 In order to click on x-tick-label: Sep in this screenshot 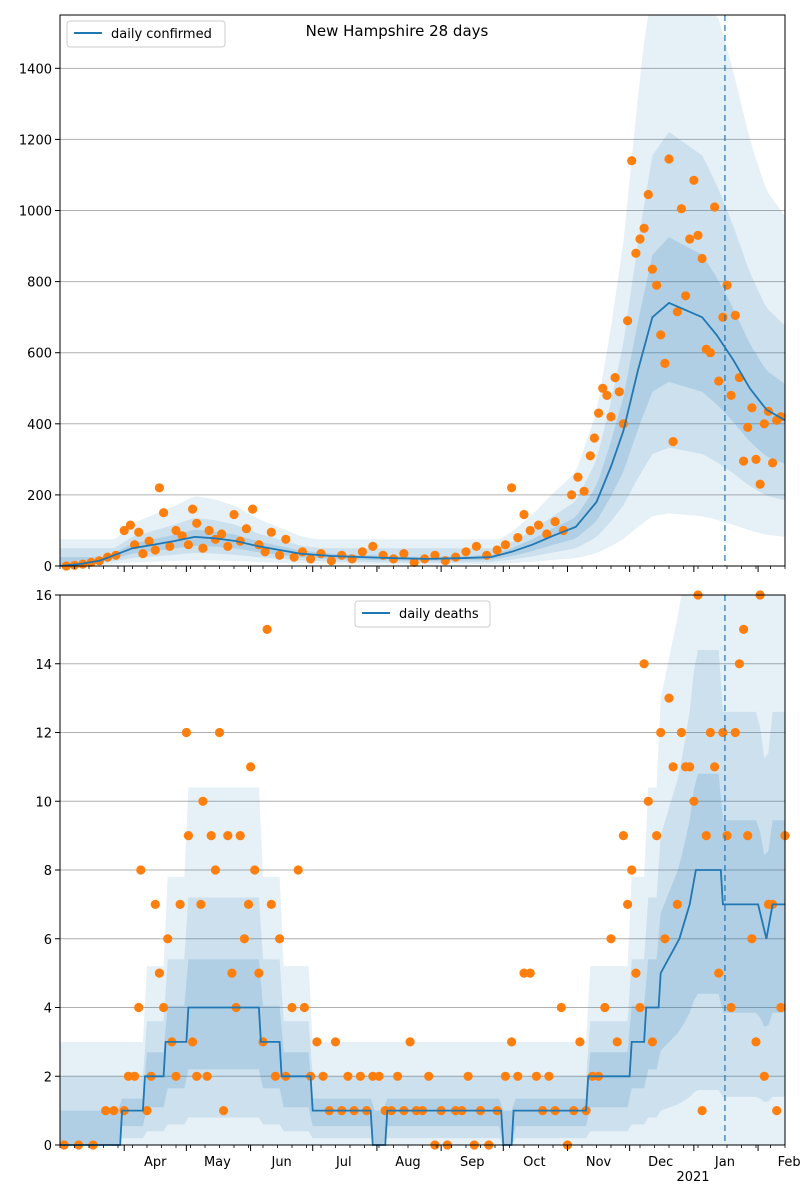, I will do `click(472, 1162)`.